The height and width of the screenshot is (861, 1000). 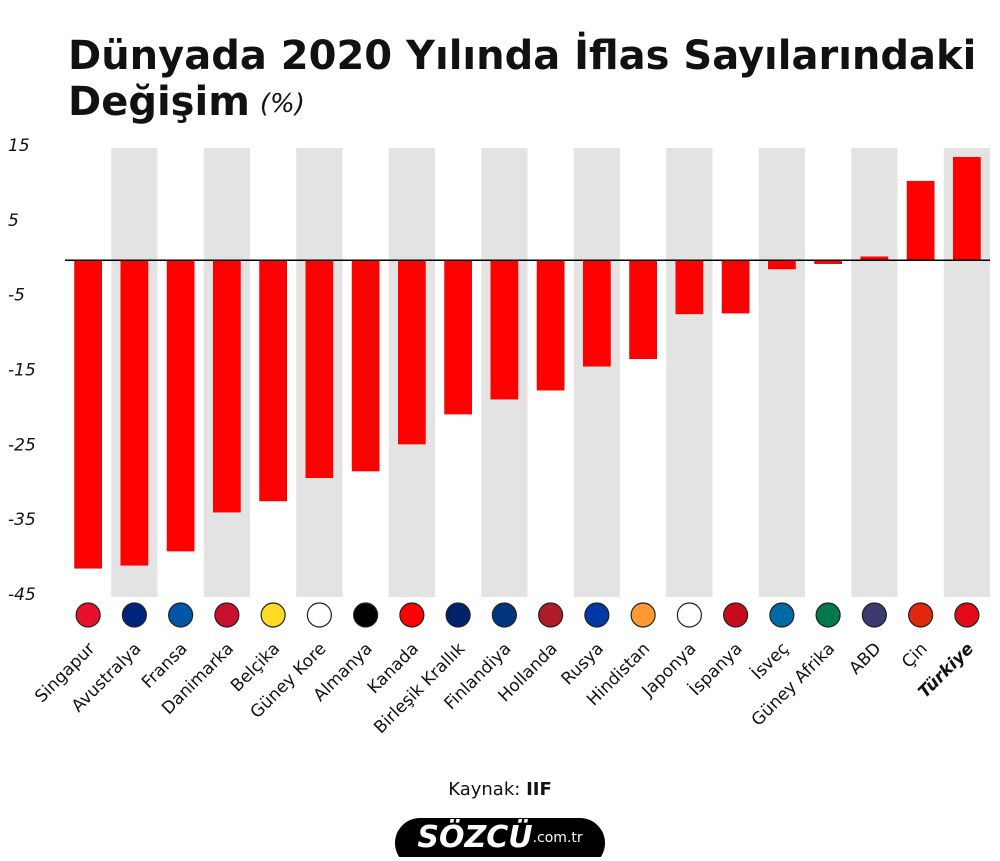 What do you see at coordinates (539, 789) in the screenshot?
I see `source-name: IIF` at bounding box center [539, 789].